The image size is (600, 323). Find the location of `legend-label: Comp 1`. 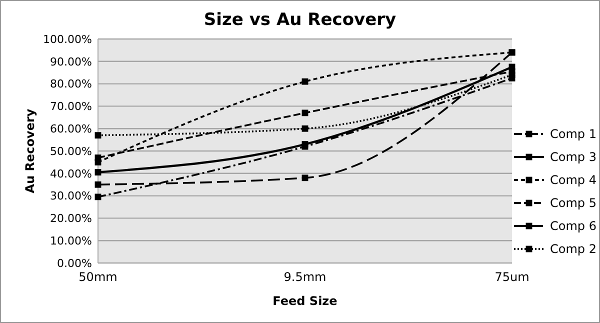

legend-label: Comp 1 is located at coordinates (573, 134).